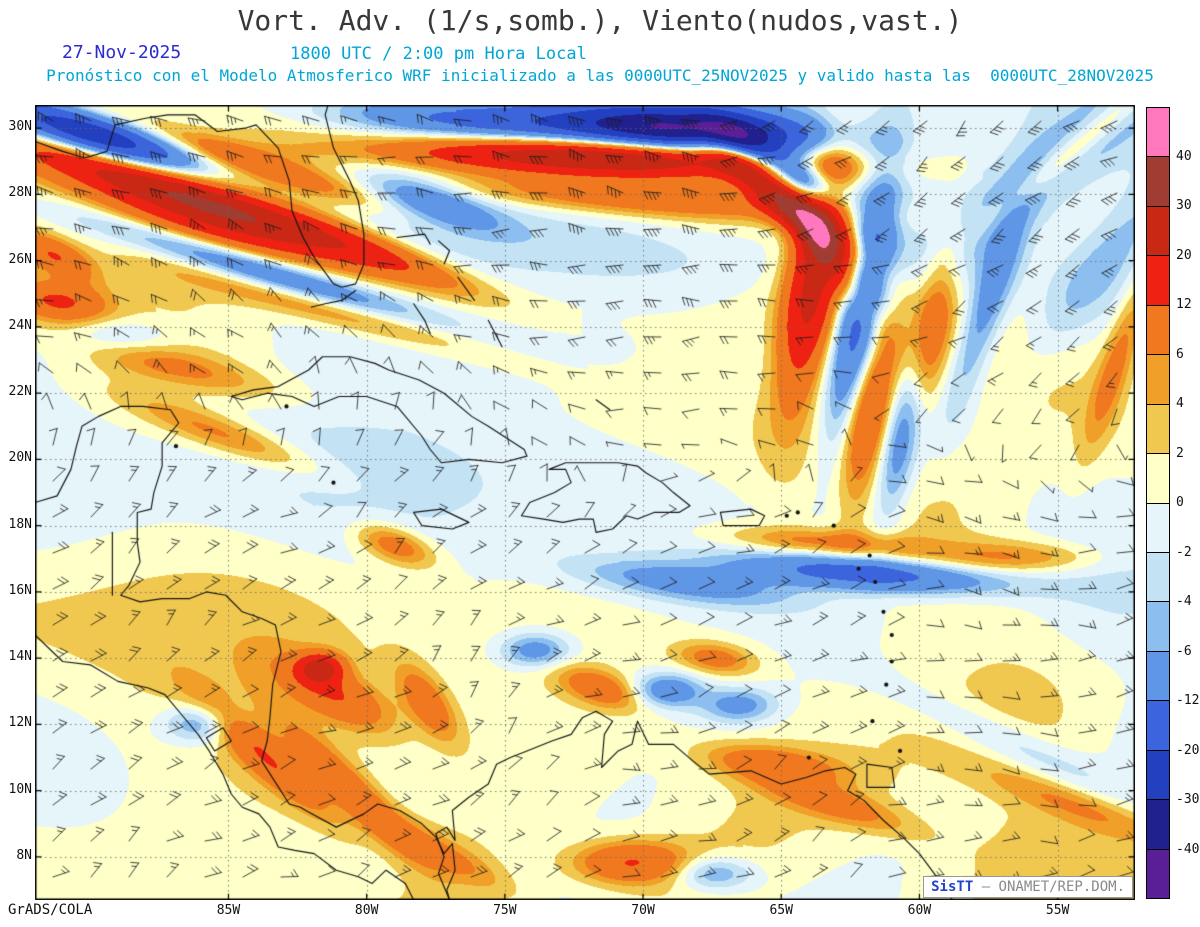 The width and height of the screenshot is (1200, 927). Describe the element at coordinates (20, 325) in the screenshot. I see `lat-tick-label: 24N` at that location.